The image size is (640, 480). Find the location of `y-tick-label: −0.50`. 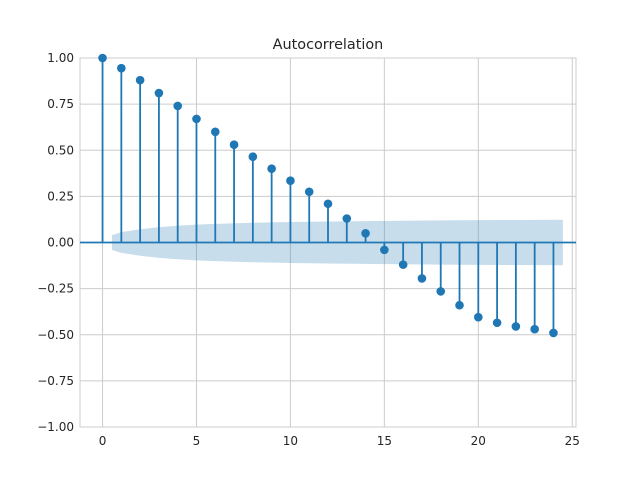

y-tick-label: −0.50 is located at coordinates (55, 335).